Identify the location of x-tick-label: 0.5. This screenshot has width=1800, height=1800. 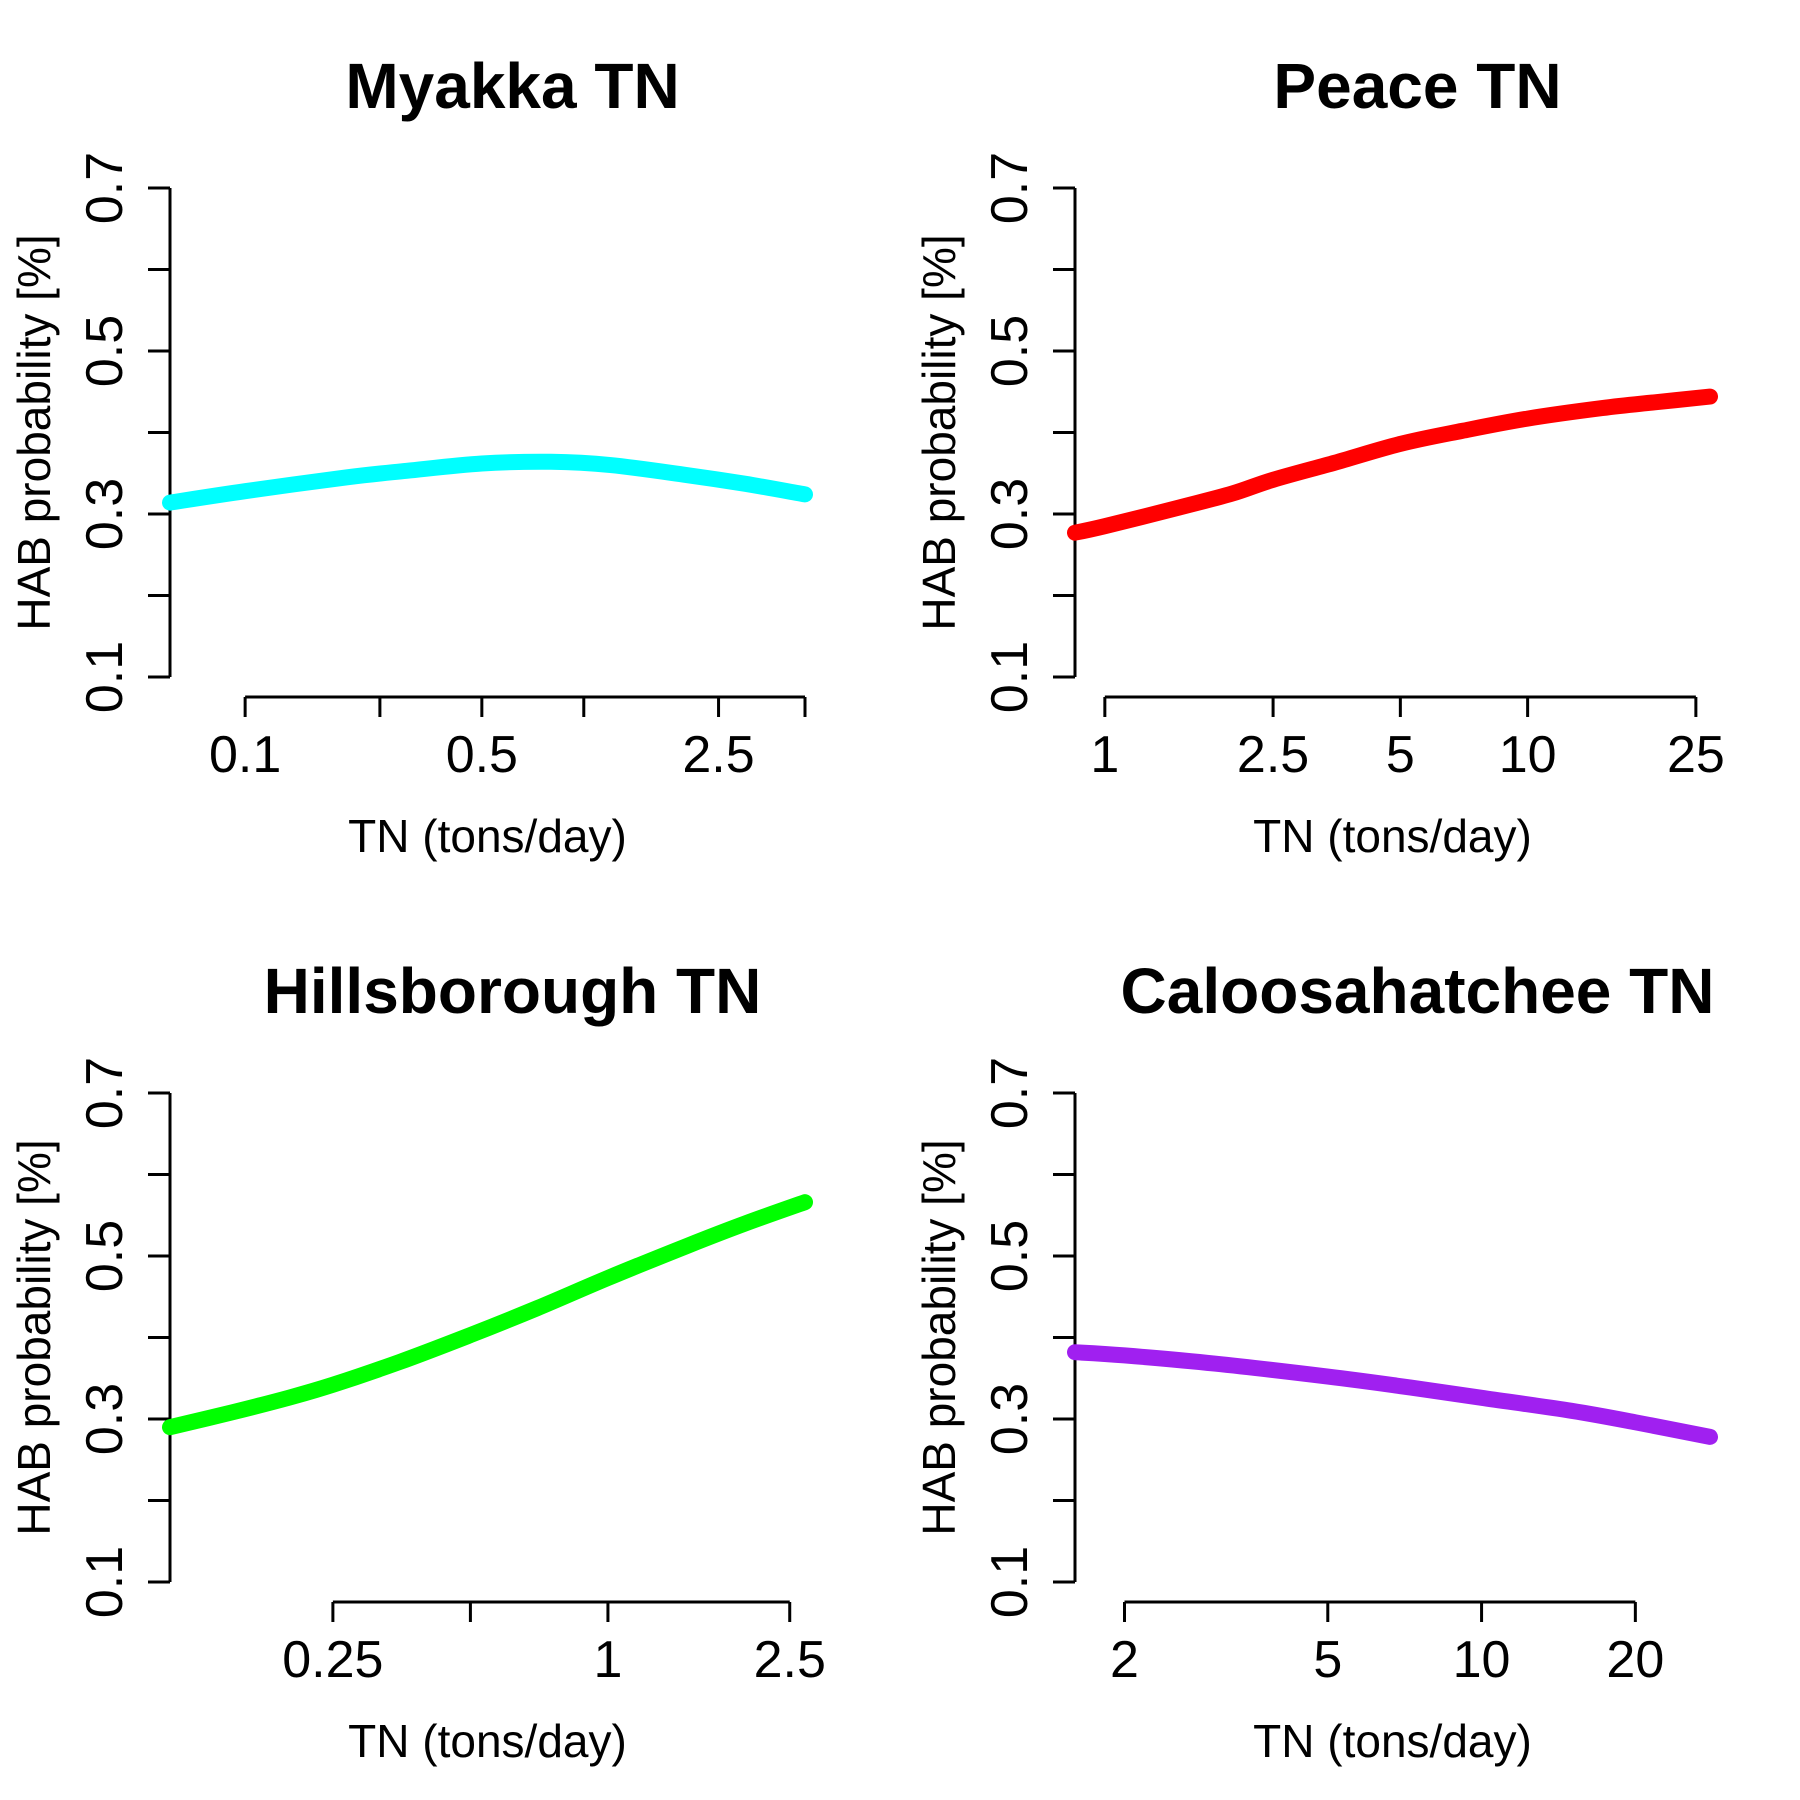
(482, 755).